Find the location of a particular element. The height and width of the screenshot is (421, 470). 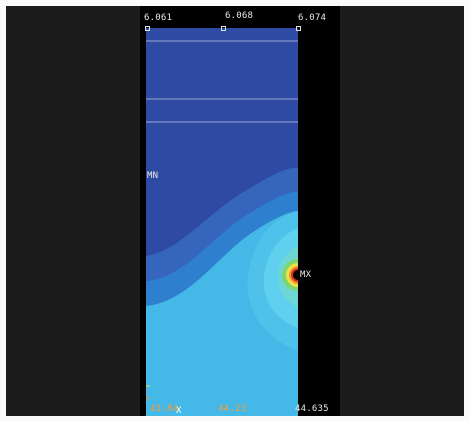

bottom-left-value: 43.84 is located at coordinates (164, 409).